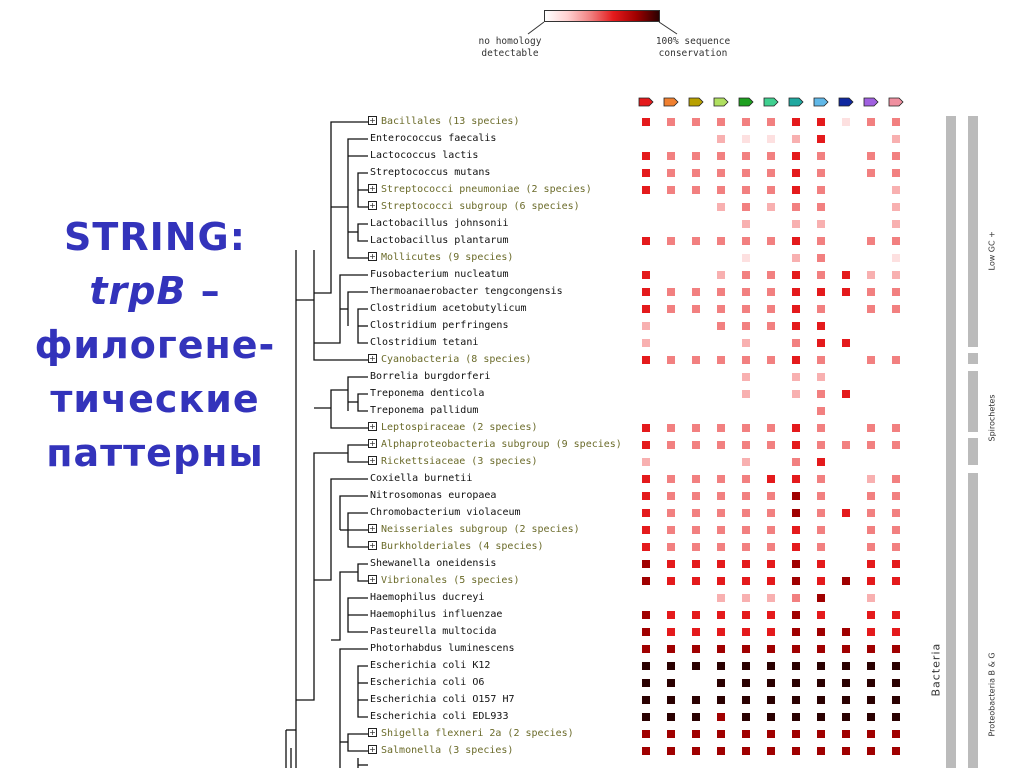  Describe the element at coordinates (474, 530) in the screenshot. I see `species-row-label: + Neisseriales subgroup (2 species)` at that location.